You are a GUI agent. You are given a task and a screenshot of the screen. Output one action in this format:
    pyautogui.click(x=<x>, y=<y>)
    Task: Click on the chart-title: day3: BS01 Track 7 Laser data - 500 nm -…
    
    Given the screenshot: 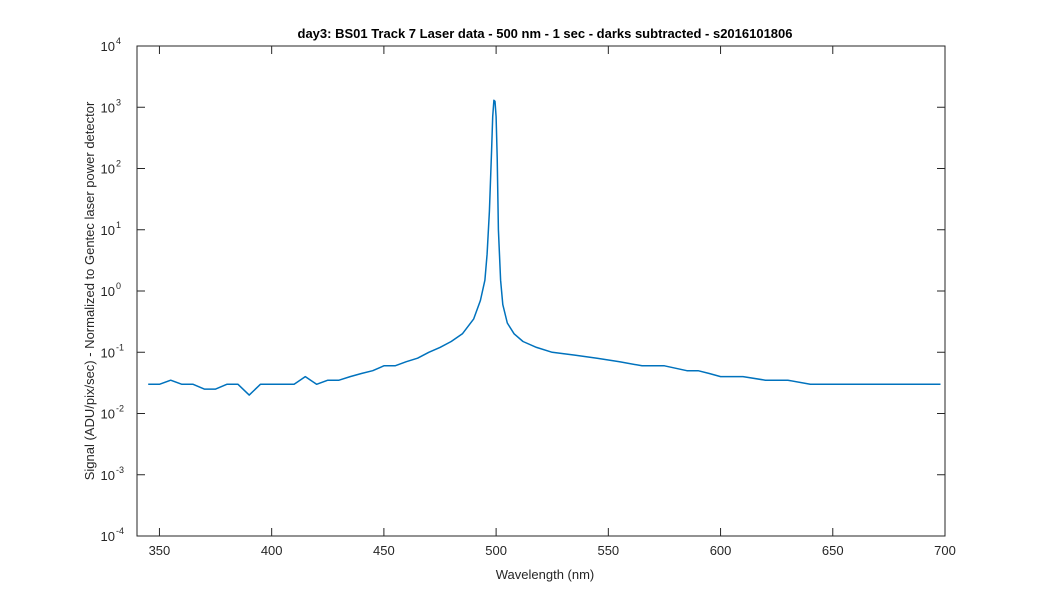 What is the action you would take?
    pyautogui.click(x=545, y=33)
    